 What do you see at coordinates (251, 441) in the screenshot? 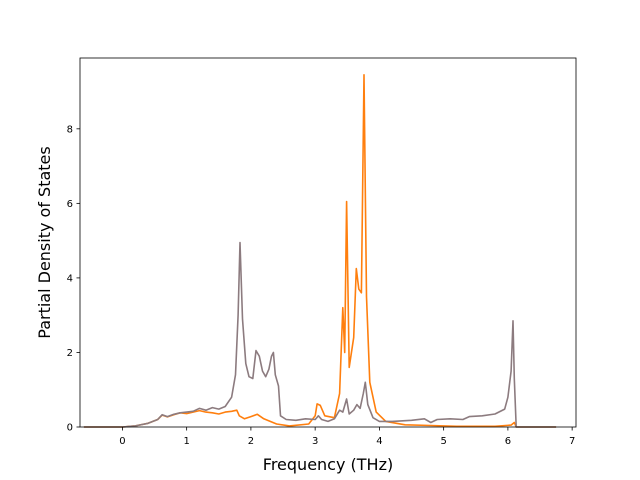
I see `x-tick-label: 2` at bounding box center [251, 441].